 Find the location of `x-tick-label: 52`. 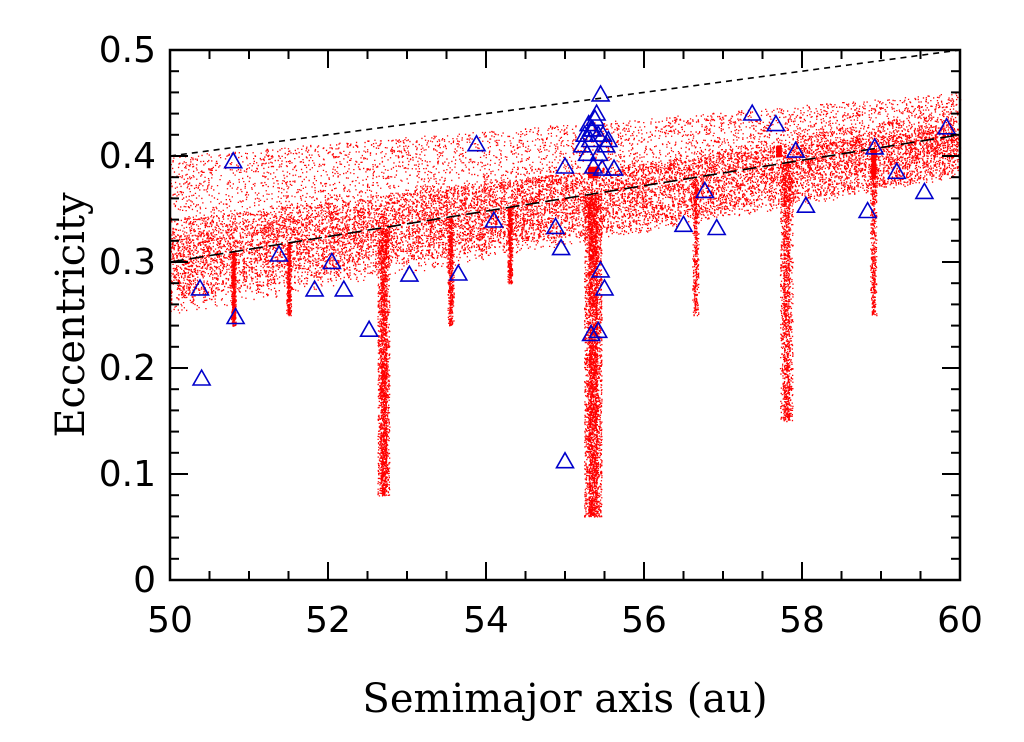

x-tick-label: 52 is located at coordinates (328, 620).